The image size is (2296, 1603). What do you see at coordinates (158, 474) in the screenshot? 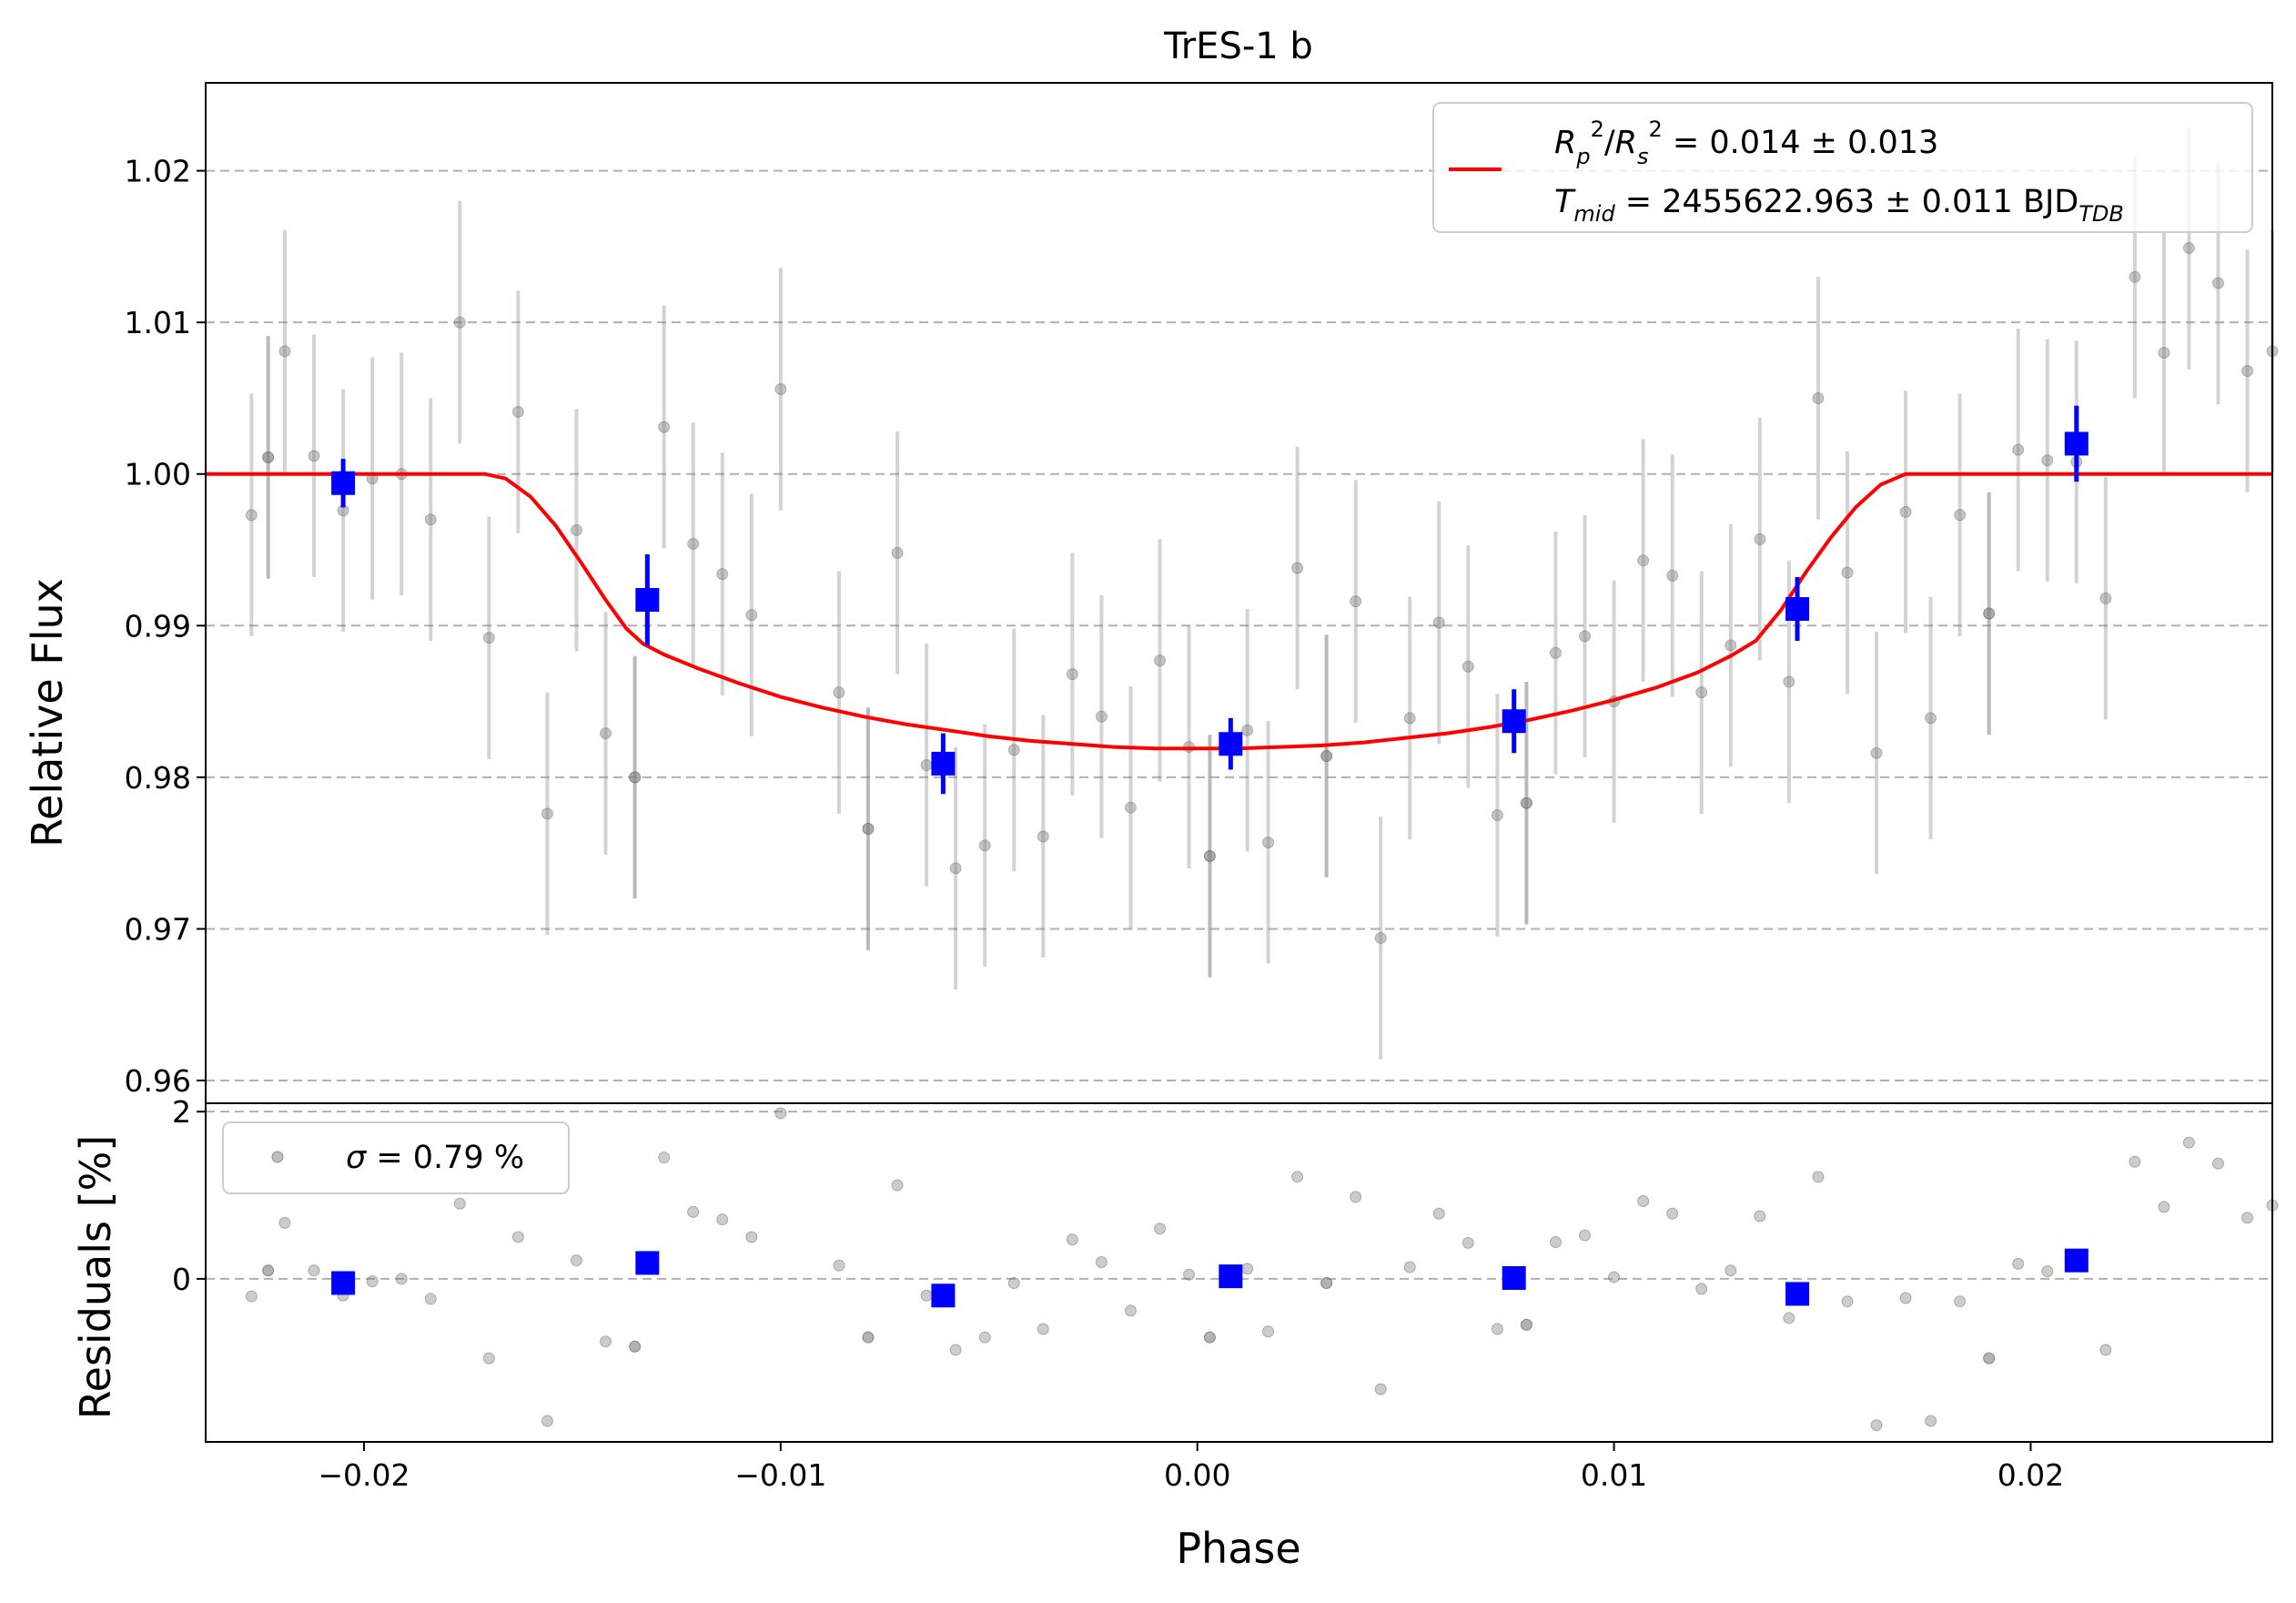
I see `top-y-tick-label: 1.00` at bounding box center [158, 474].